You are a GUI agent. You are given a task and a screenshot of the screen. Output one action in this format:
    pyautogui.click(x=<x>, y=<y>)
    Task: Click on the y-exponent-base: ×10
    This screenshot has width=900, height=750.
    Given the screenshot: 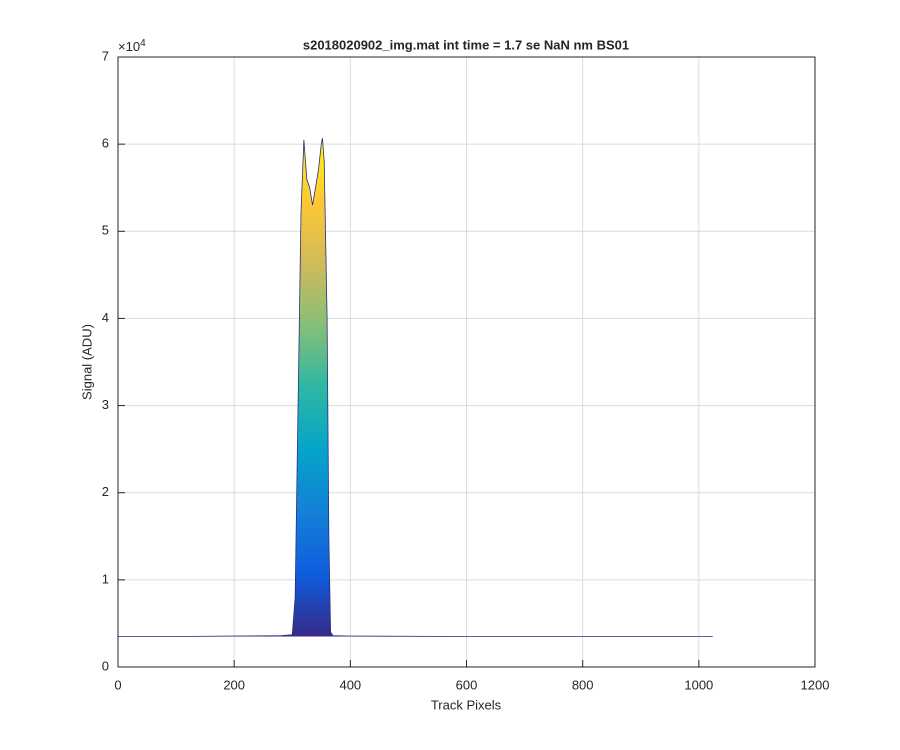 What is the action you would take?
    pyautogui.click(x=129, y=46)
    